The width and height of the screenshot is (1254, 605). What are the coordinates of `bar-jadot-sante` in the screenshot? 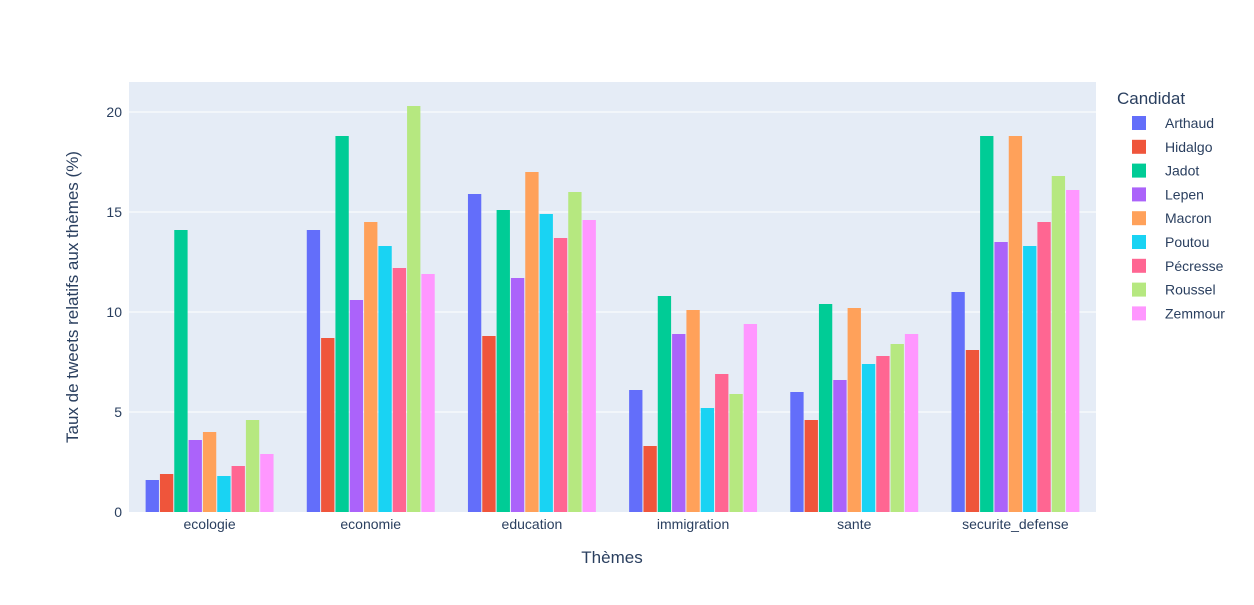 It's located at (825, 408).